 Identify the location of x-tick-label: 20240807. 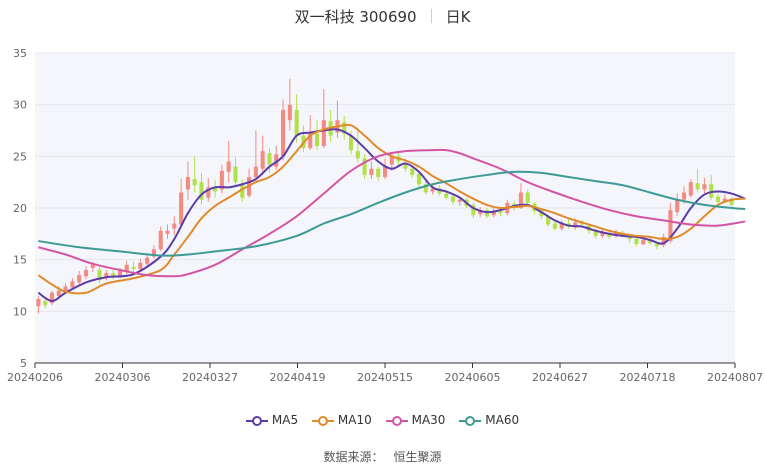
(735, 377).